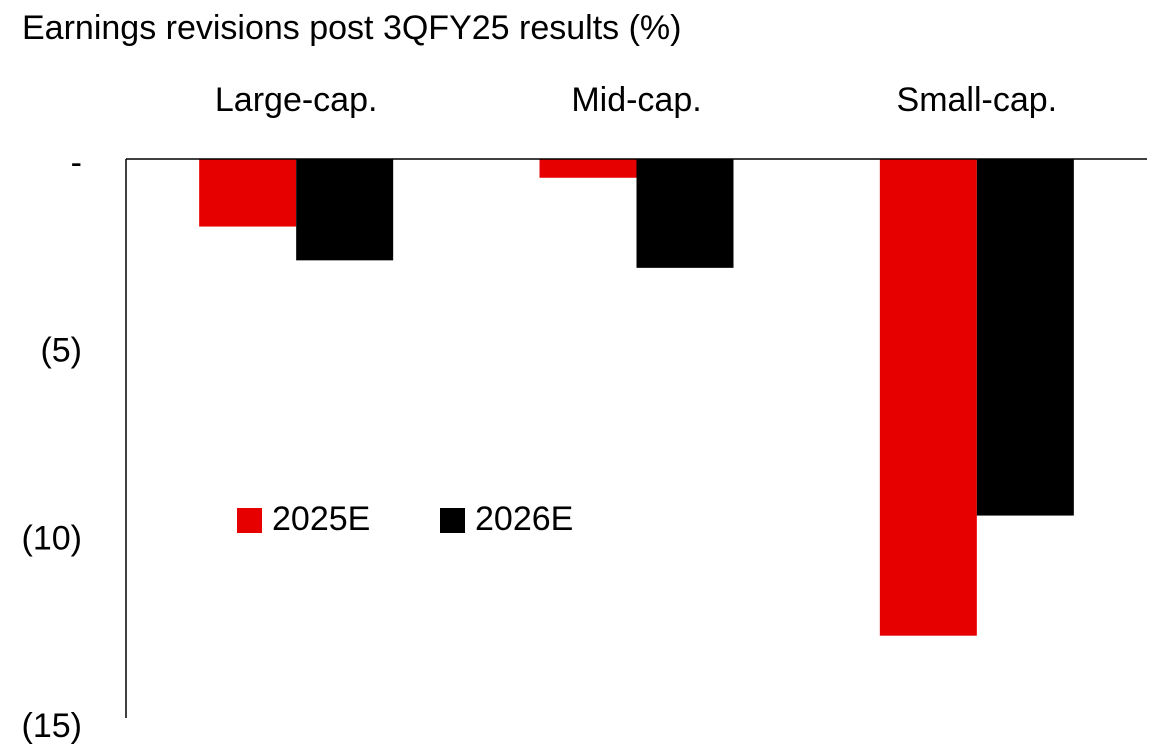  I want to click on y-tick-label: -, so click(76, 163).